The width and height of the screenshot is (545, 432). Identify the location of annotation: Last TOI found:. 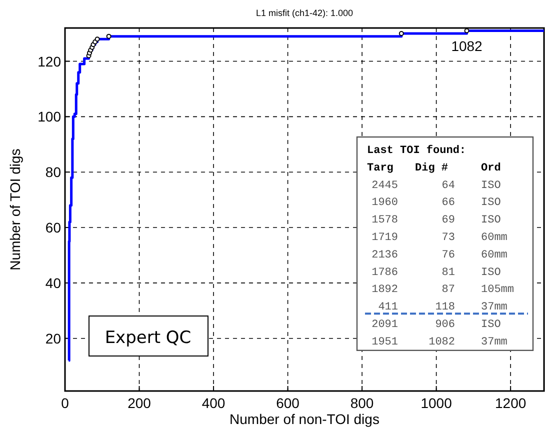
(416, 150).